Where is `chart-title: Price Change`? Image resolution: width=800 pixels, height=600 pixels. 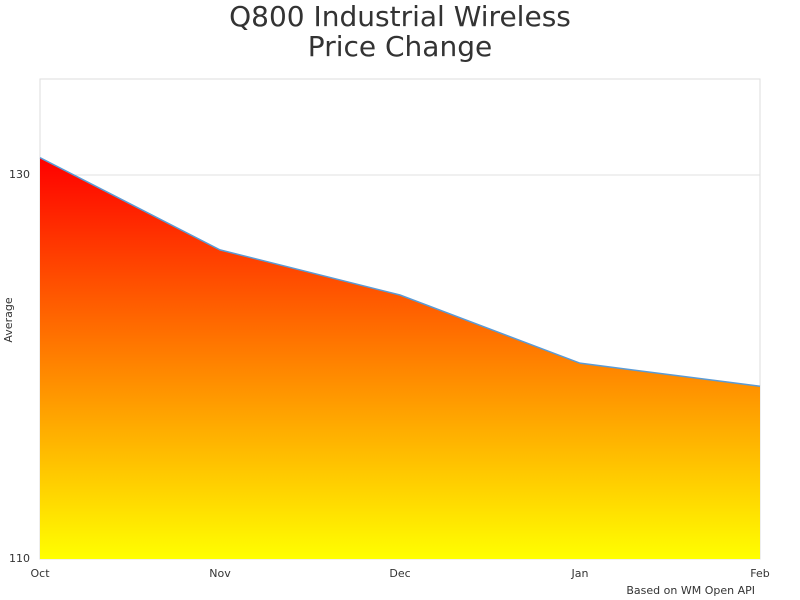
chart-title: Price Change is located at coordinates (400, 46).